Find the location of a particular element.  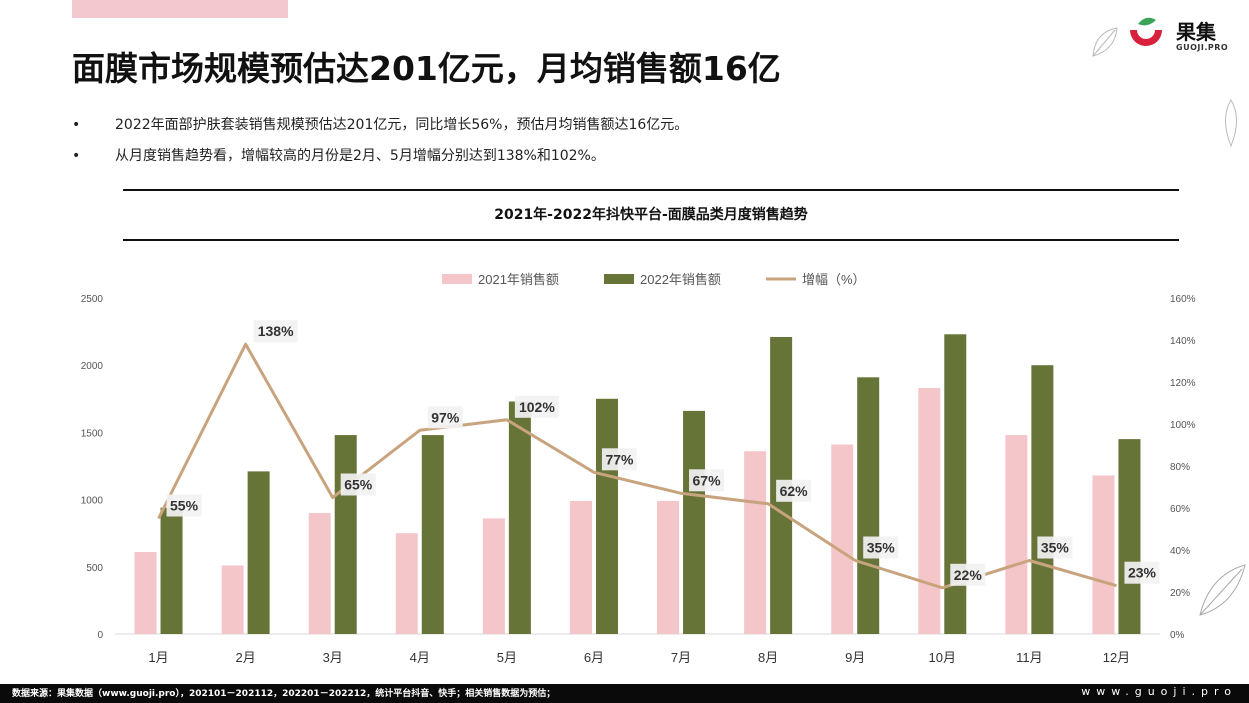

y-right-tick-label: 40% is located at coordinates (1180, 551).